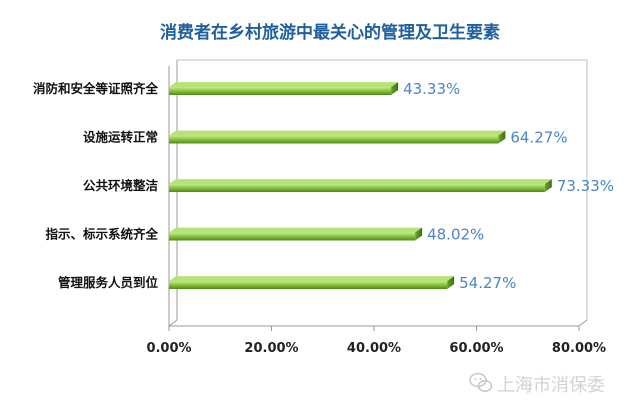  I want to click on data-label: 43.33%, so click(431, 89).